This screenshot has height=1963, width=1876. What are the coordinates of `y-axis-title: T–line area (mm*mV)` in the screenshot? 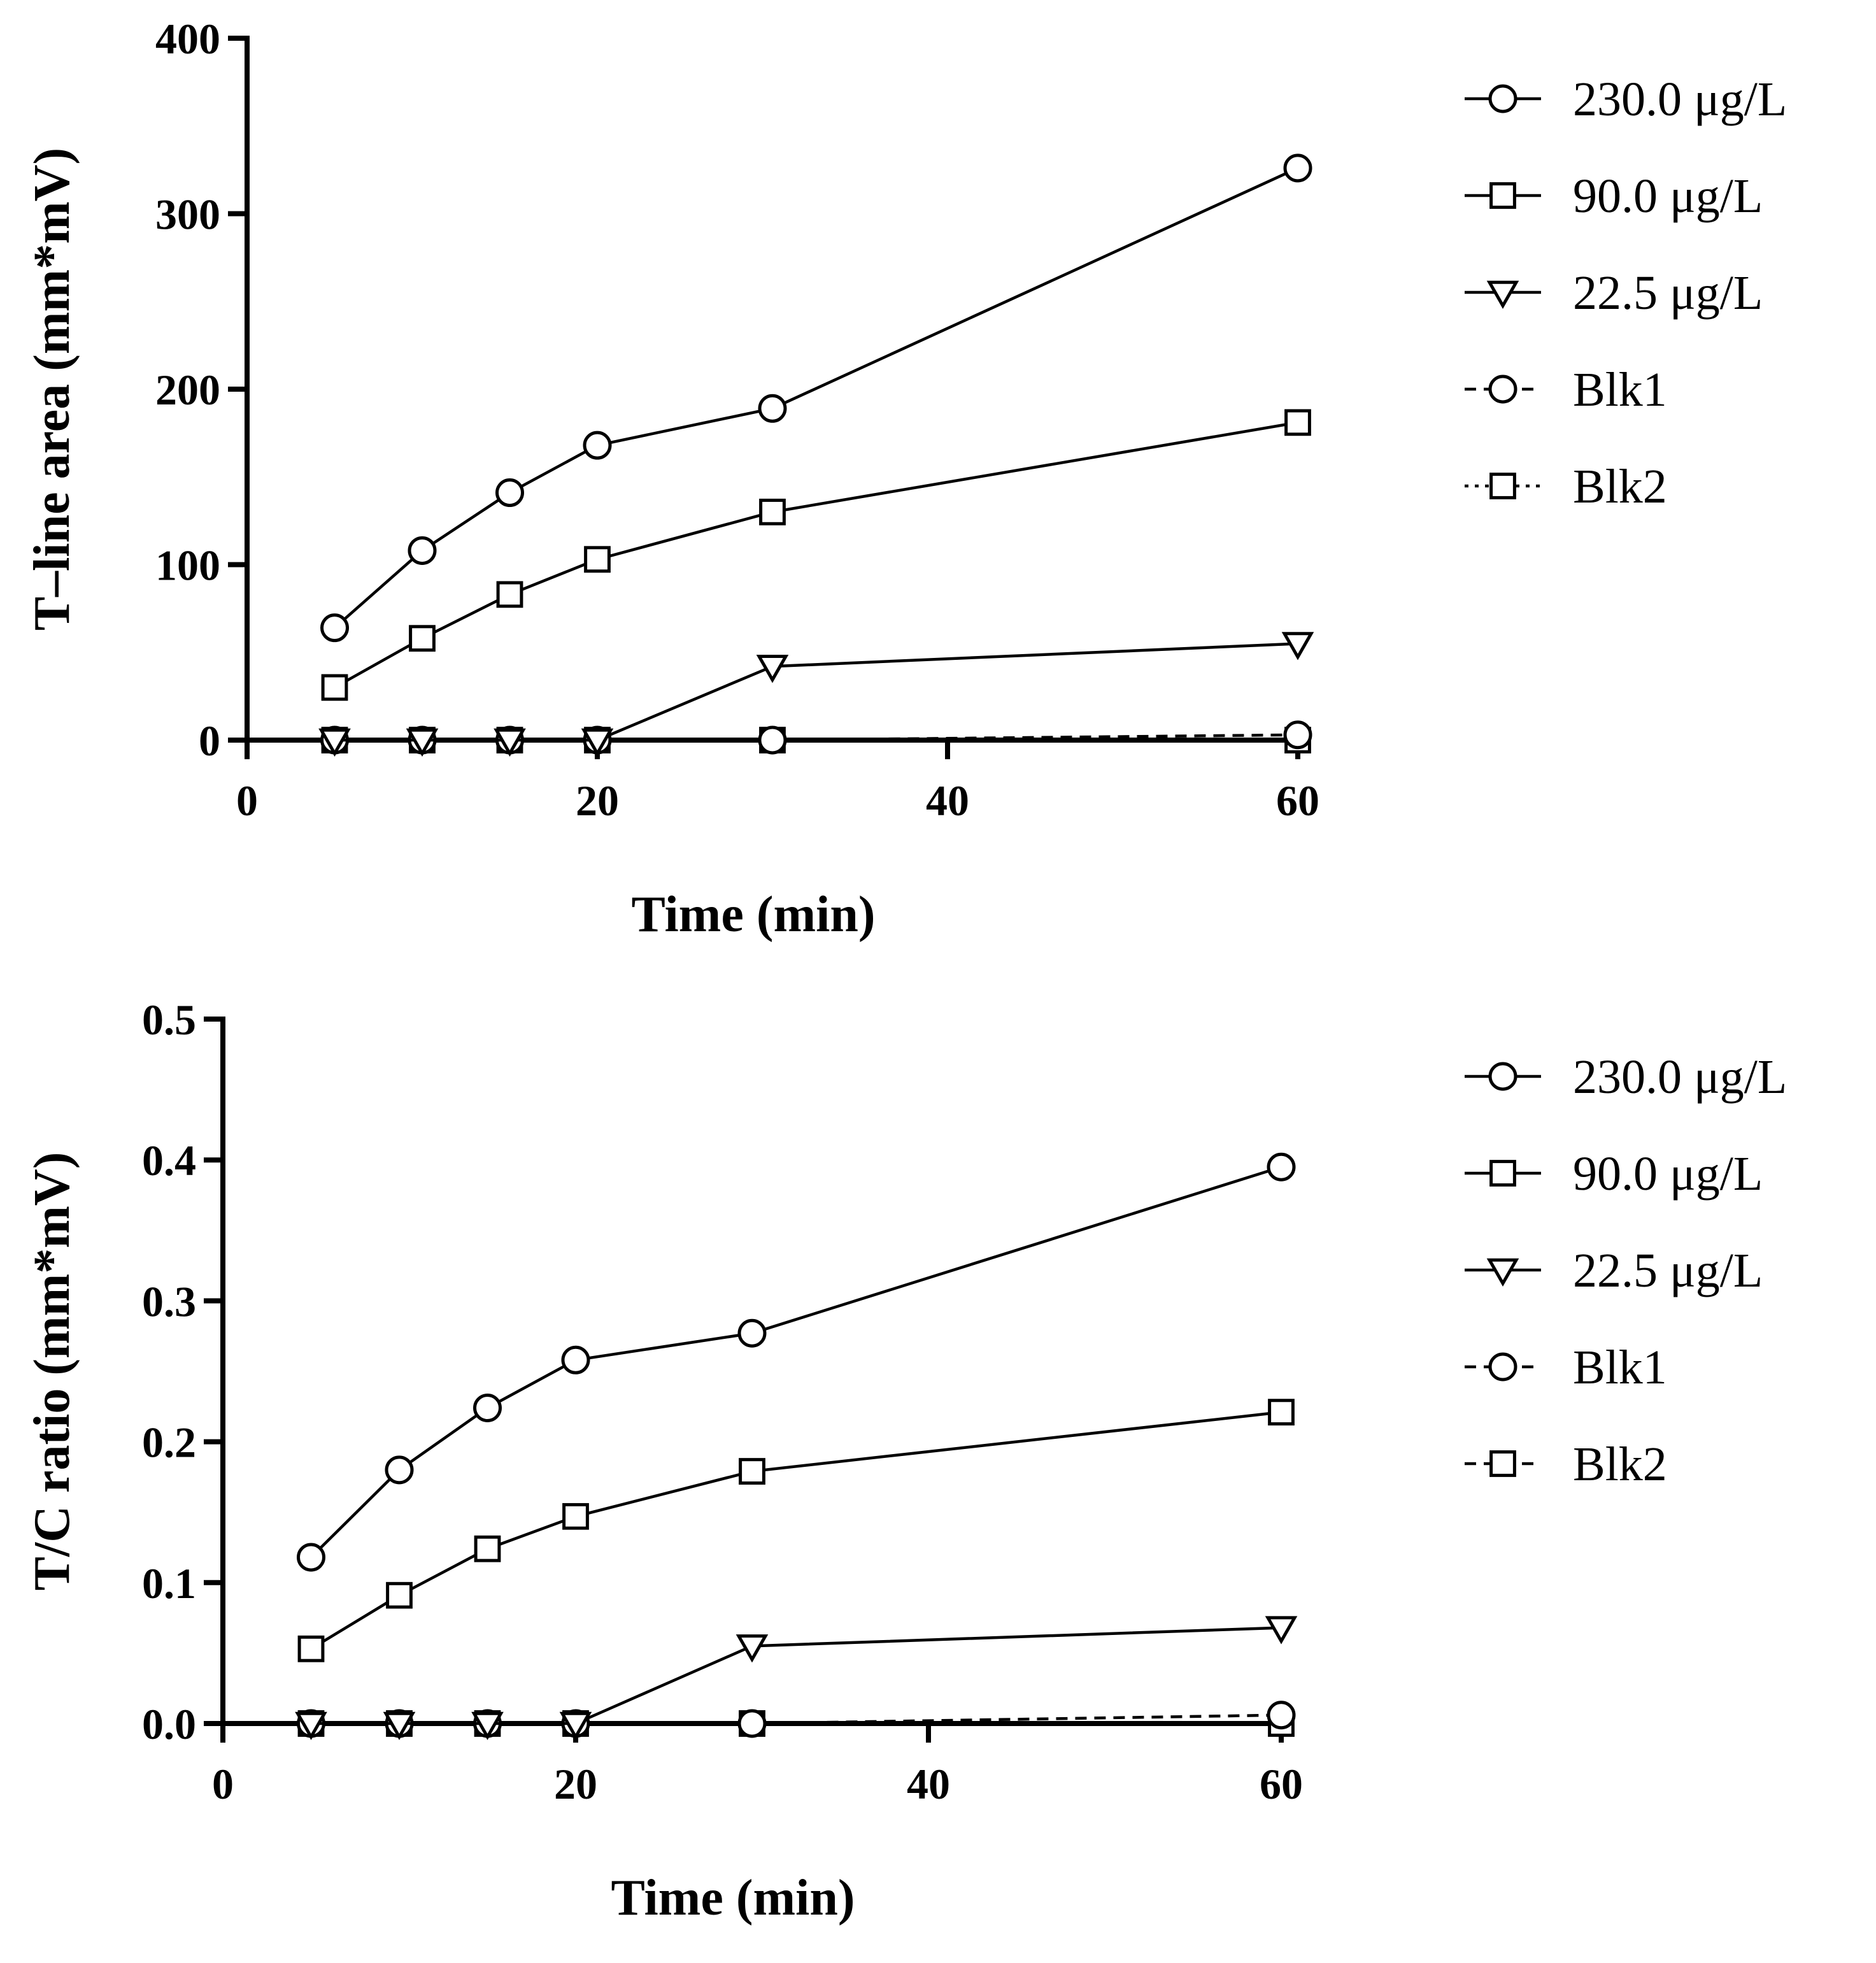 It's located at (52, 389).